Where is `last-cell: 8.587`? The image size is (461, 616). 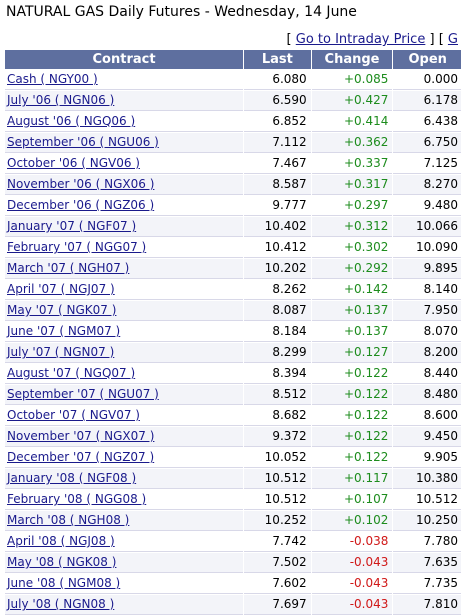
last-cell: 8.587 is located at coordinates (277, 185).